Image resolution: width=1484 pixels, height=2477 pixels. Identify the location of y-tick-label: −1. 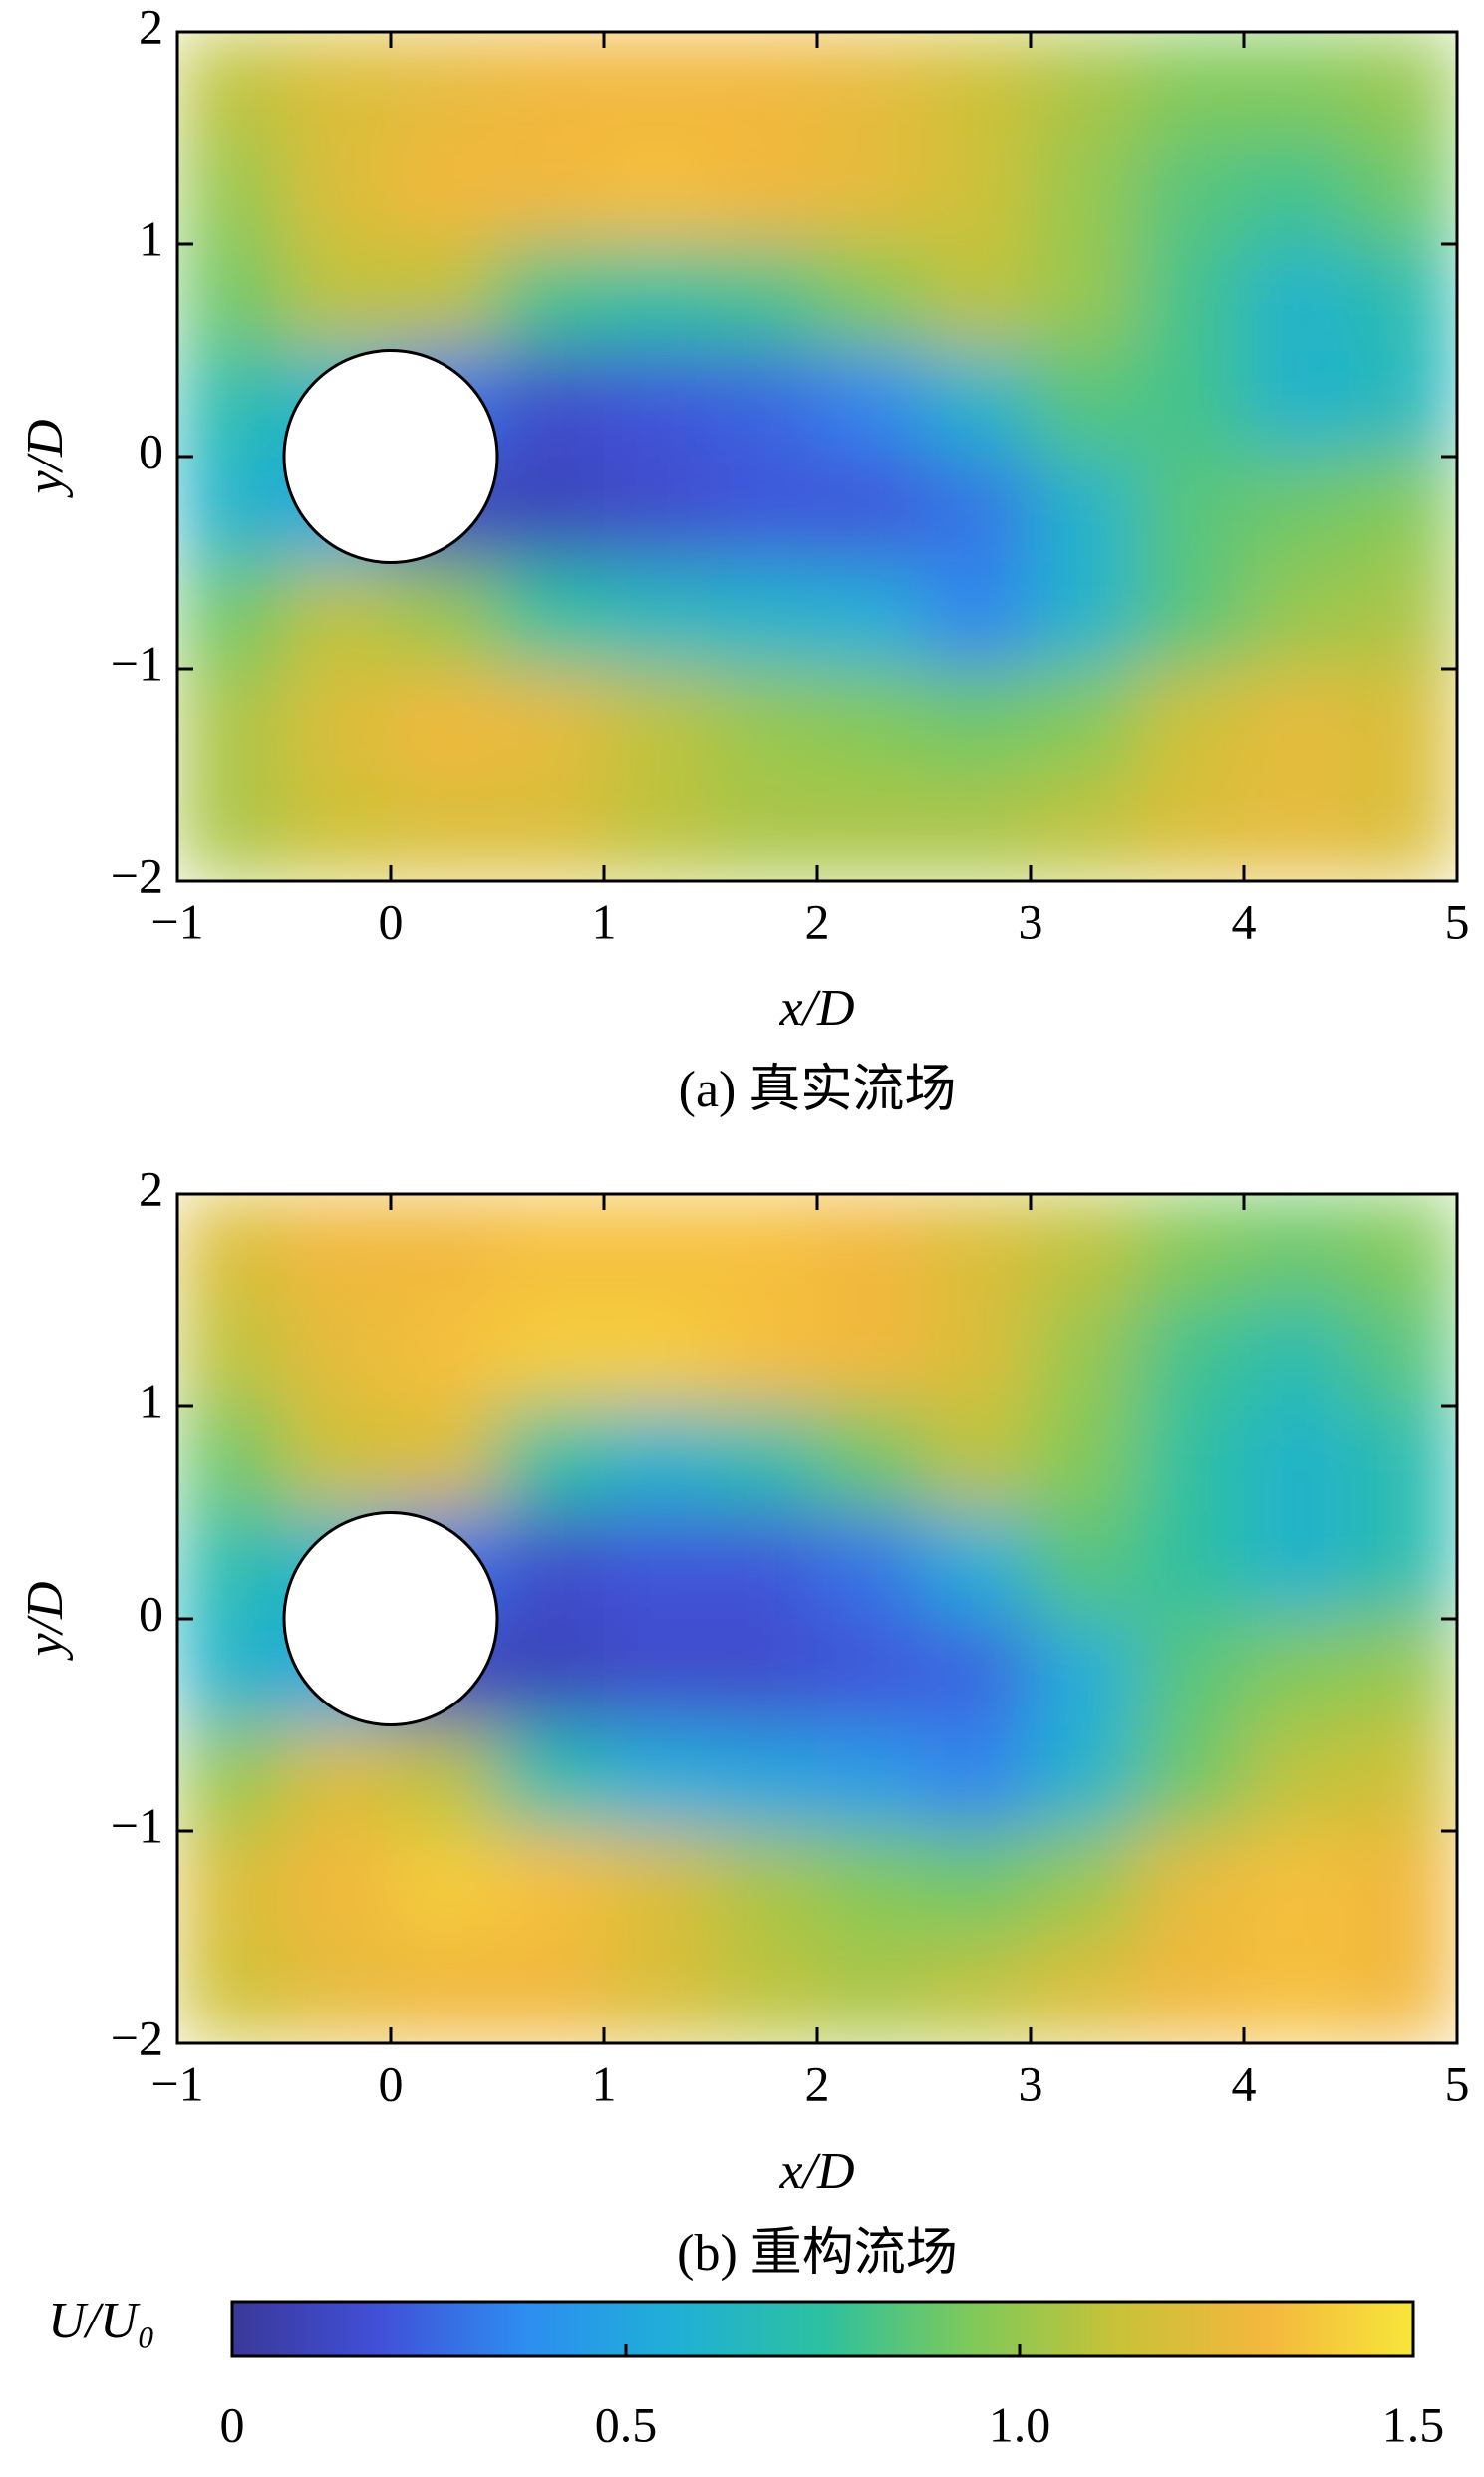
(137, 663).